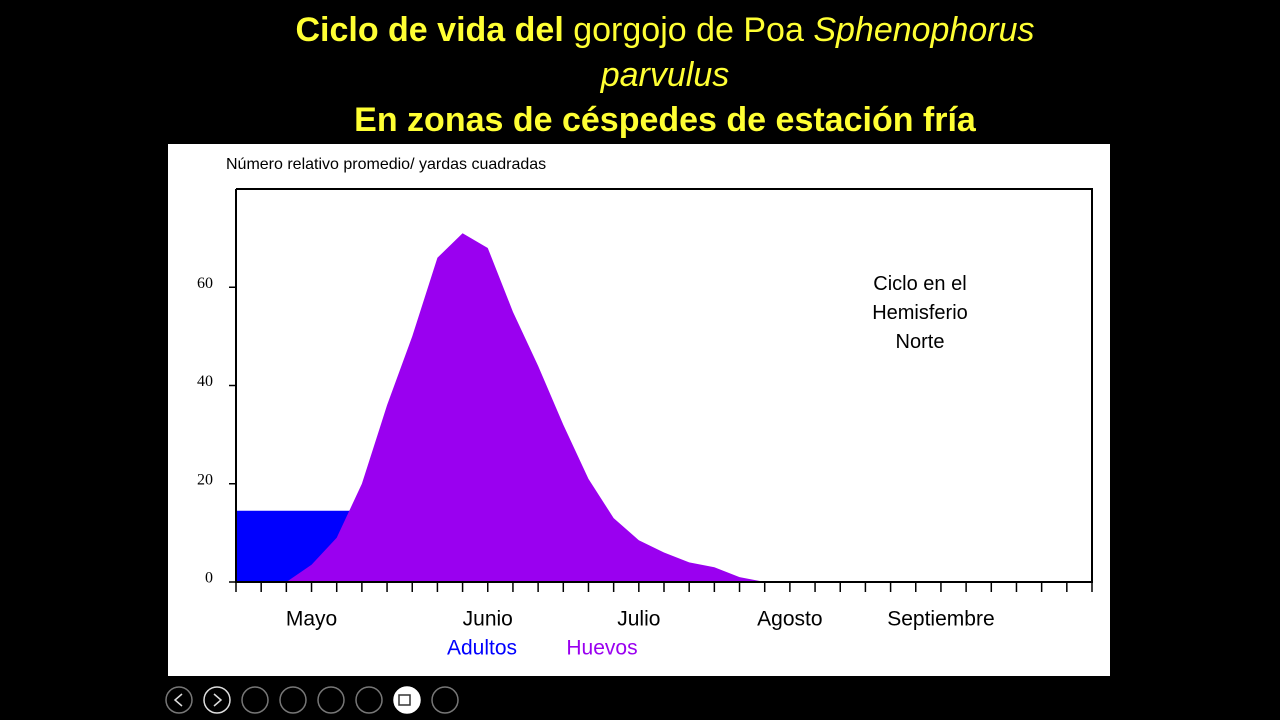 This screenshot has height=720, width=1280. I want to click on x-tick-label: Junio, so click(488, 619).